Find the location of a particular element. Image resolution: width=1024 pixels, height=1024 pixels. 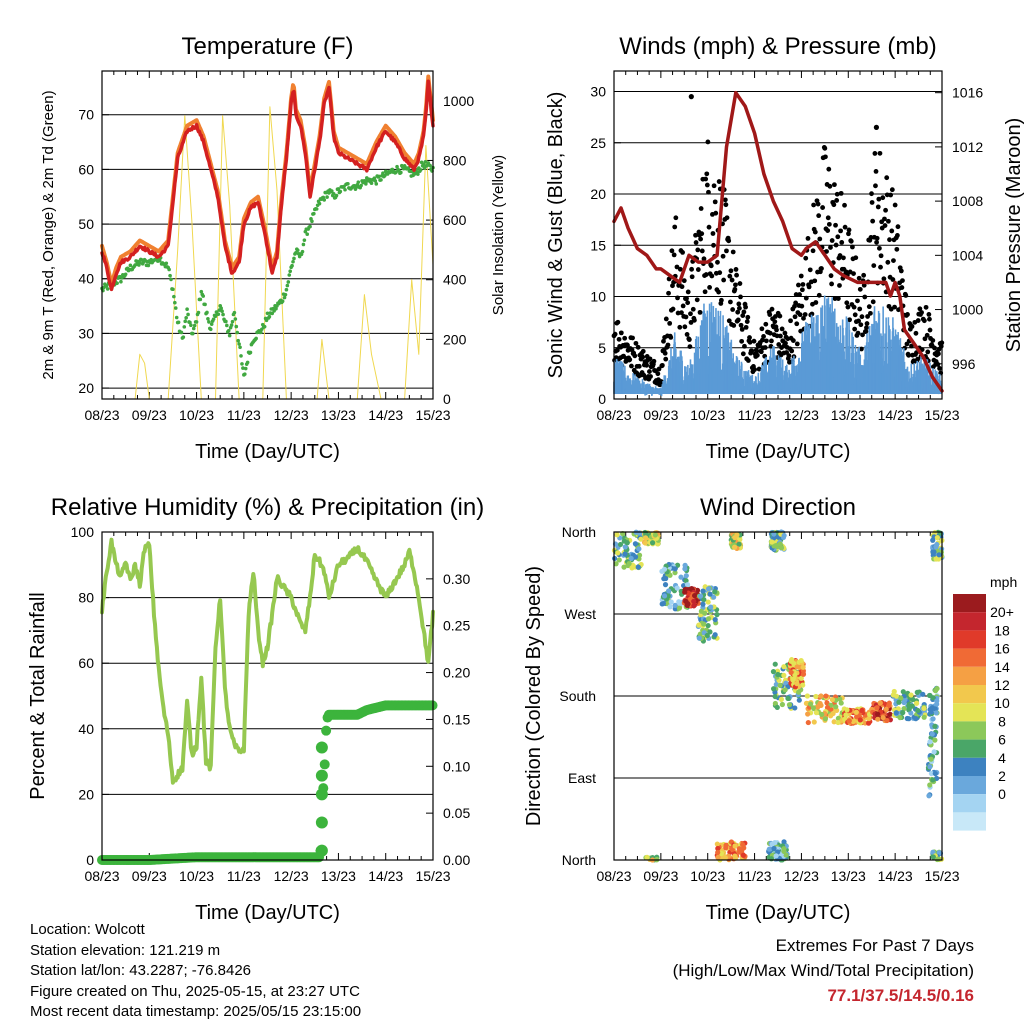

colorbar-label: 0 is located at coordinates (1002, 794).